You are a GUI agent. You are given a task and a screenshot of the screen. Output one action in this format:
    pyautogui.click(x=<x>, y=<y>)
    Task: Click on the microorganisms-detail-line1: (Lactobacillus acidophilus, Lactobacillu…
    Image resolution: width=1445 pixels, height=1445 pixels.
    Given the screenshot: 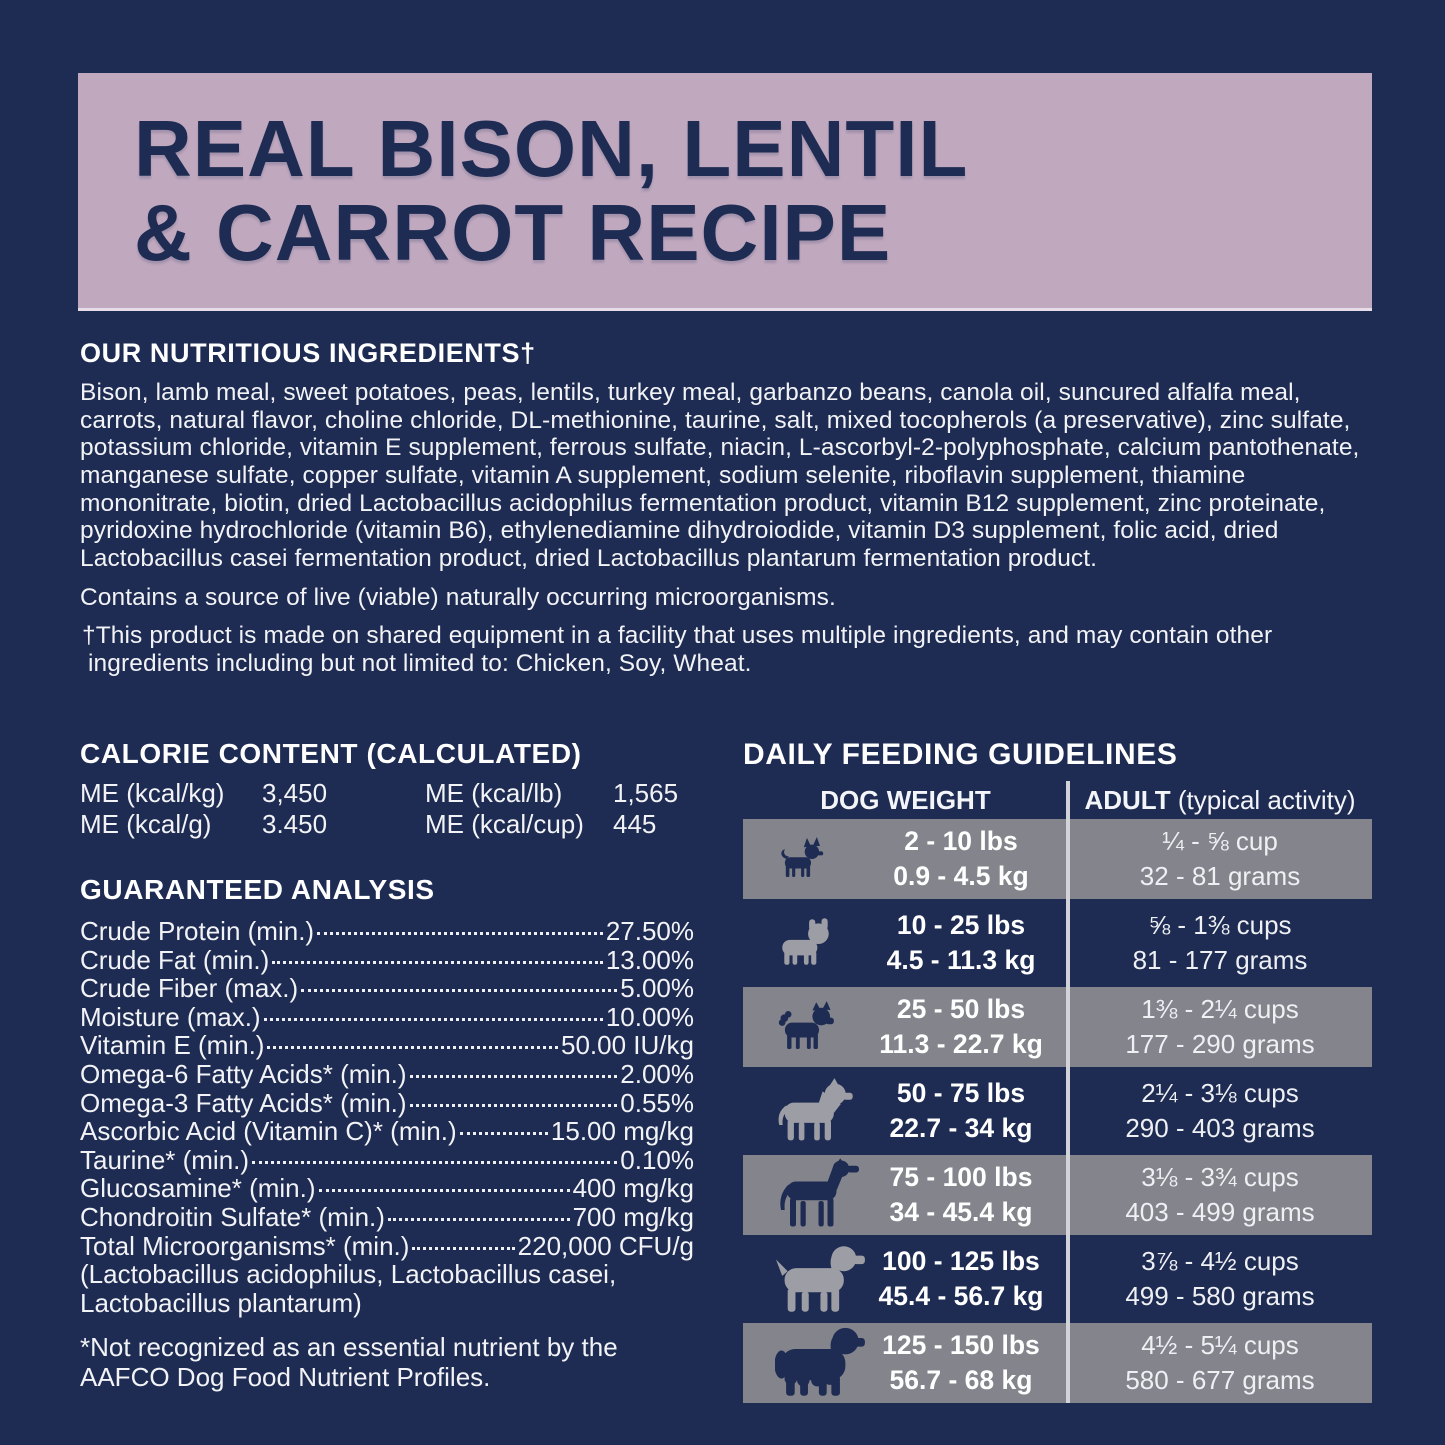 What is the action you would take?
    pyautogui.click(x=348, y=1274)
    